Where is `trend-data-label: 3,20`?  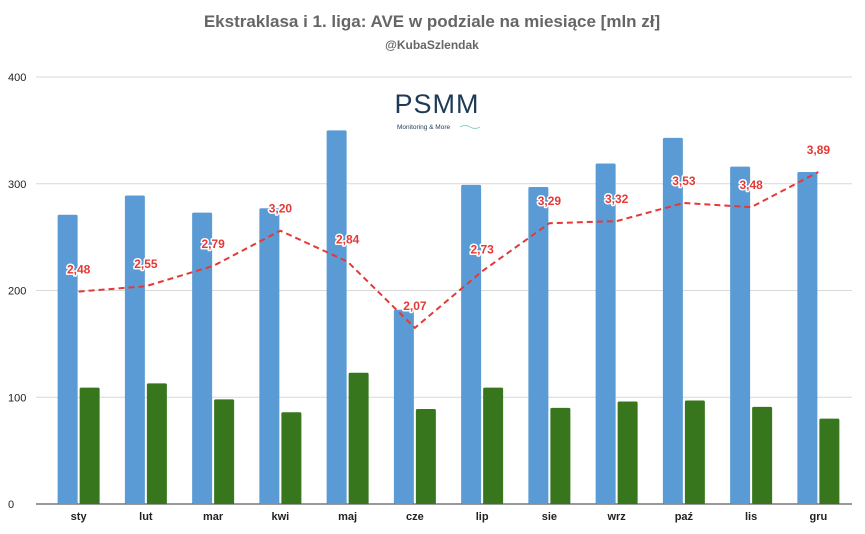
trend-data-label: 3,20 is located at coordinates (281, 209).